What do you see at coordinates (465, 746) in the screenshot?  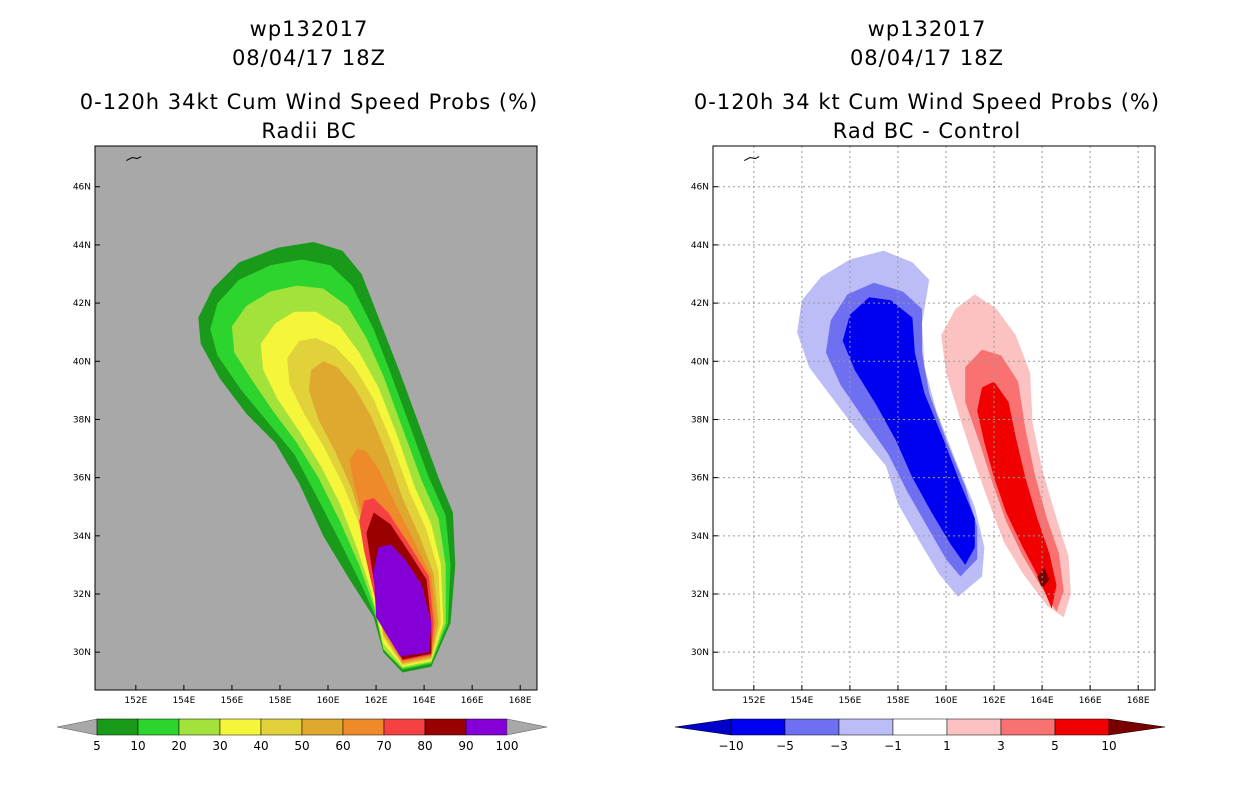 I see `colorbar-label: 90` at bounding box center [465, 746].